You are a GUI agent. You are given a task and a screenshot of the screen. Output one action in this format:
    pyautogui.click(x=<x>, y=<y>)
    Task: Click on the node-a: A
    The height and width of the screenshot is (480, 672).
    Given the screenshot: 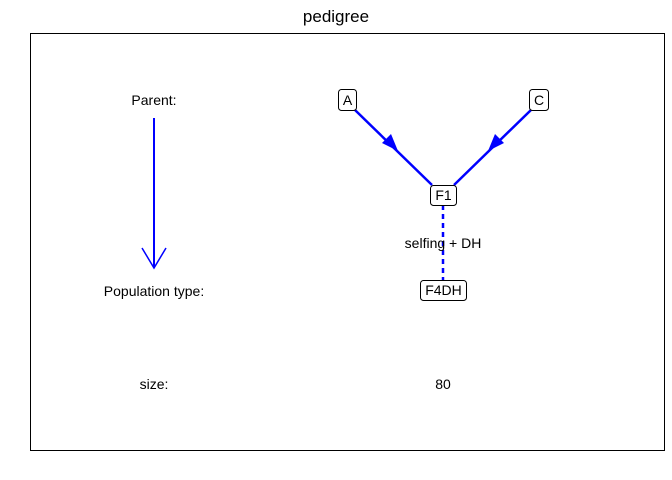 What is the action you would take?
    pyautogui.click(x=348, y=100)
    